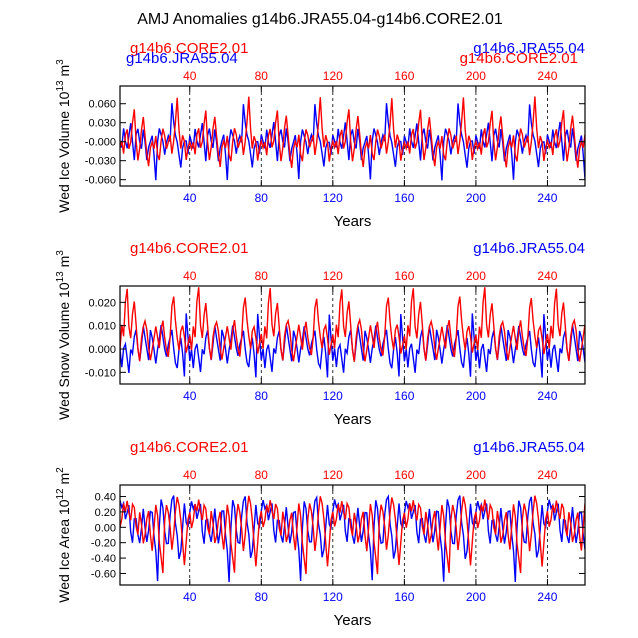 This screenshot has width=638, height=638. What do you see at coordinates (105, 498) in the screenshot?
I see `ytick-label: 0.40` at bounding box center [105, 498].